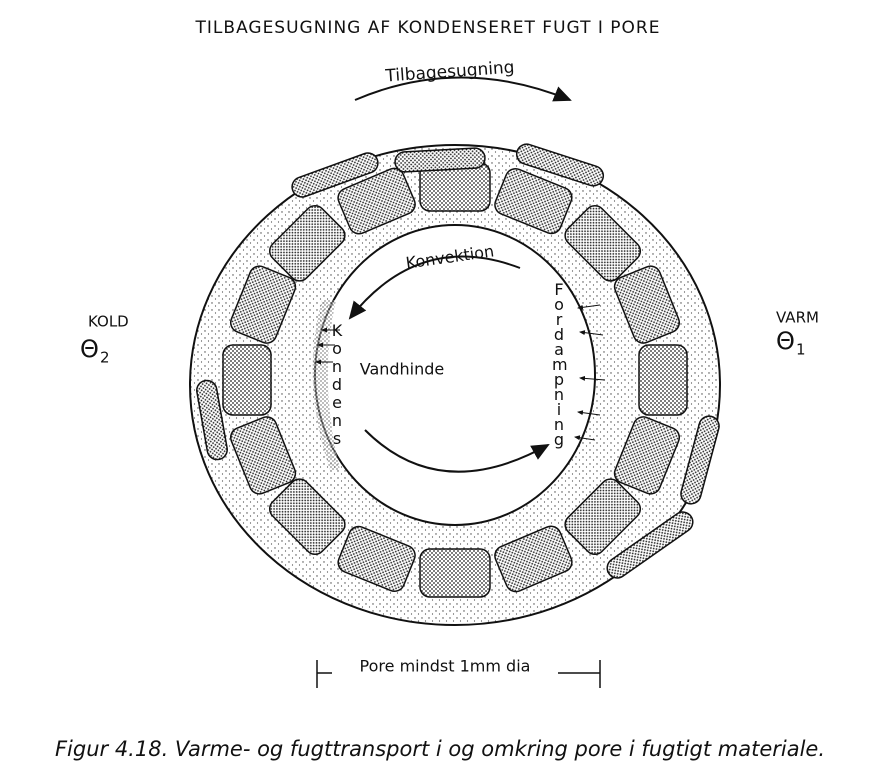  I want to click on evaporation-arrows, so click(590, 372).